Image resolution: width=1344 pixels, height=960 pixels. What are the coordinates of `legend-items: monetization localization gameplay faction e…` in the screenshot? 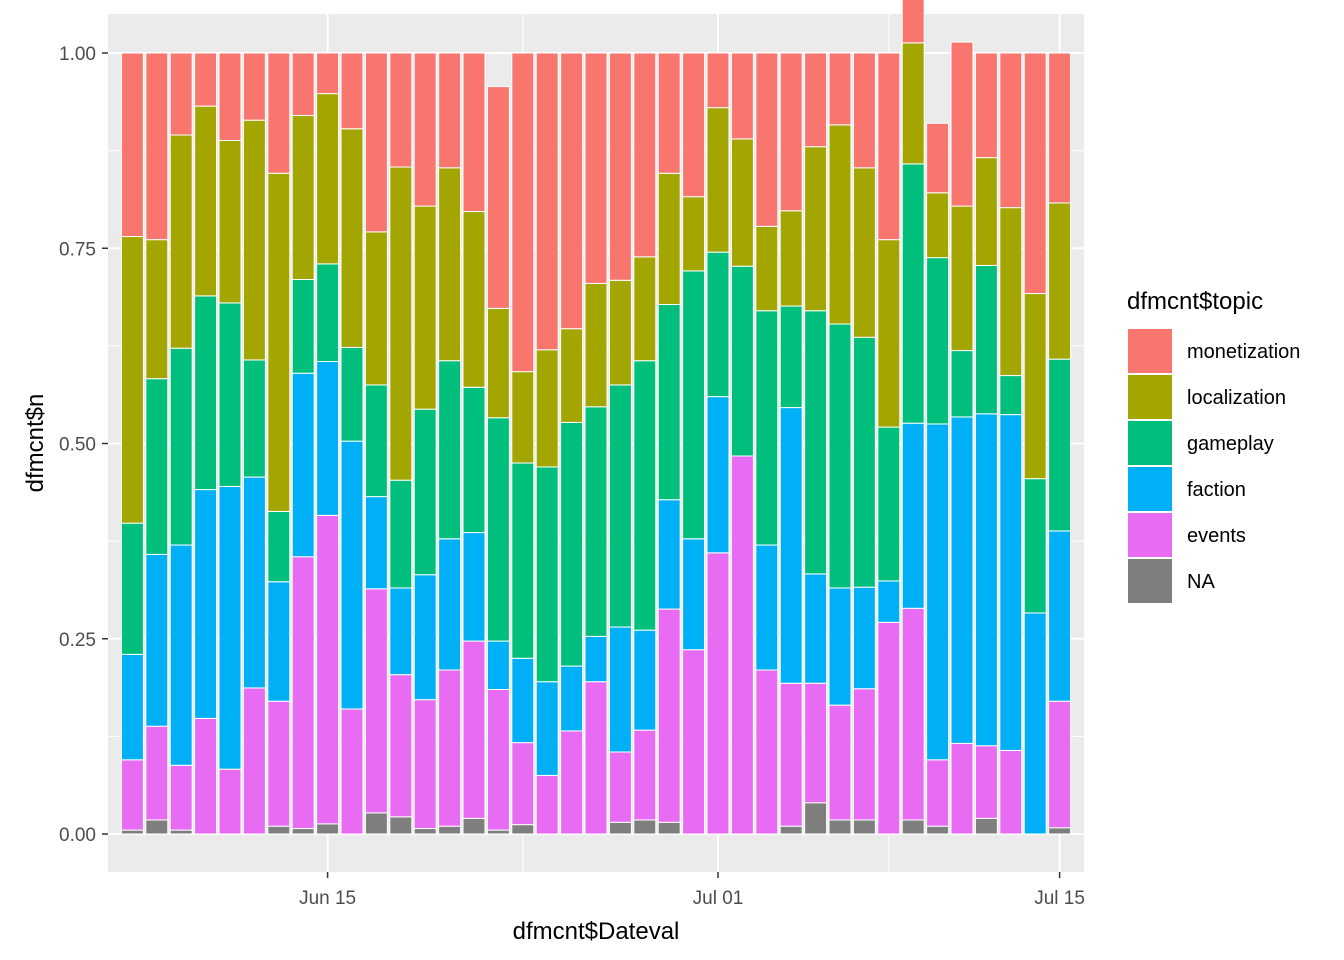 It's located at (1213, 466).